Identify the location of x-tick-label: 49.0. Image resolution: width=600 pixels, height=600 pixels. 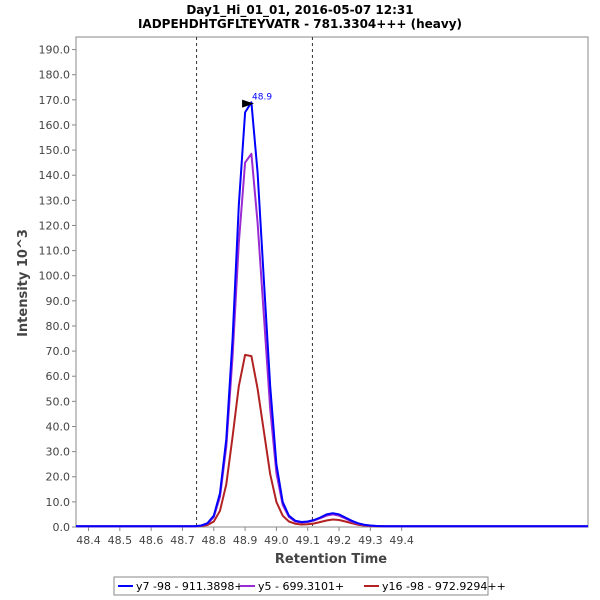
(276, 540).